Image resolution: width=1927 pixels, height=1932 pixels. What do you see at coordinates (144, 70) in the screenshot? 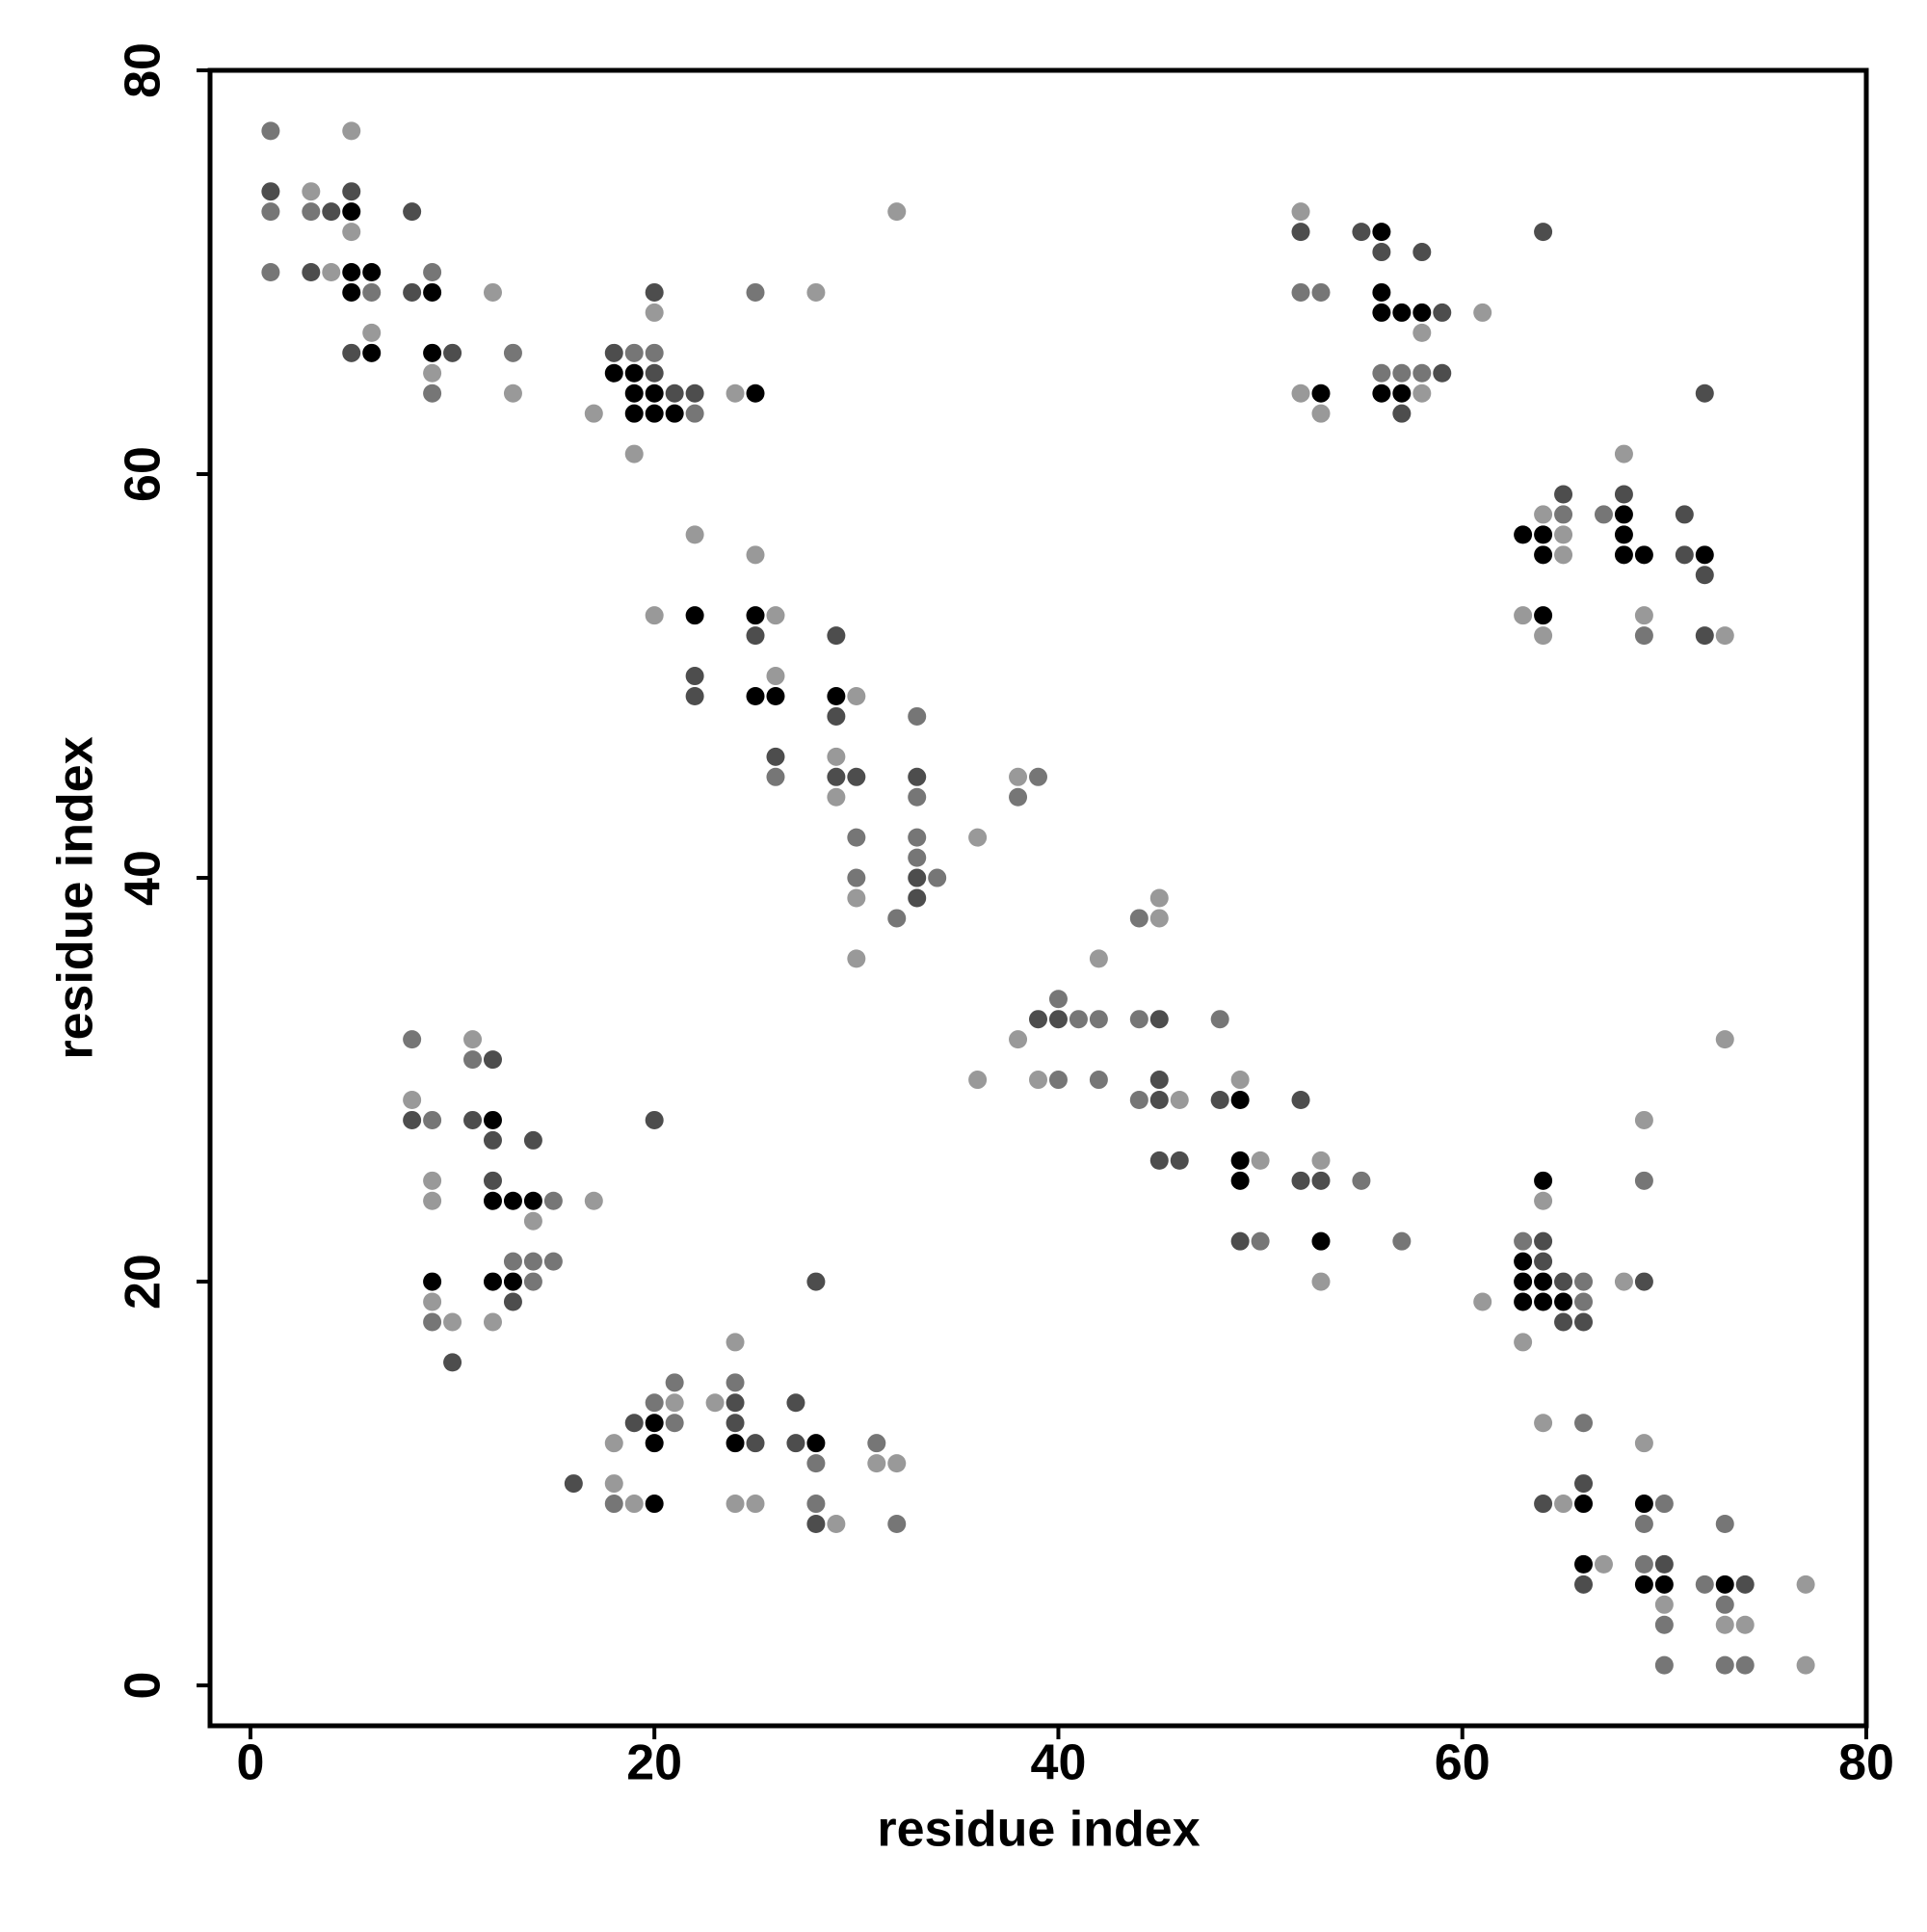
I see `y-tick-label: 80` at bounding box center [144, 70].